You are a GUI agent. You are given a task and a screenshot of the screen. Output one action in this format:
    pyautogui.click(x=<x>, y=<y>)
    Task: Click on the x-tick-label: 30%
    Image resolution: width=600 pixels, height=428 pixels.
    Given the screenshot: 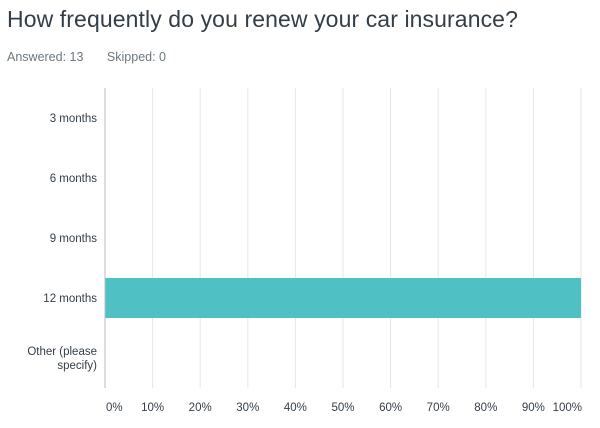 What is the action you would take?
    pyautogui.click(x=247, y=408)
    